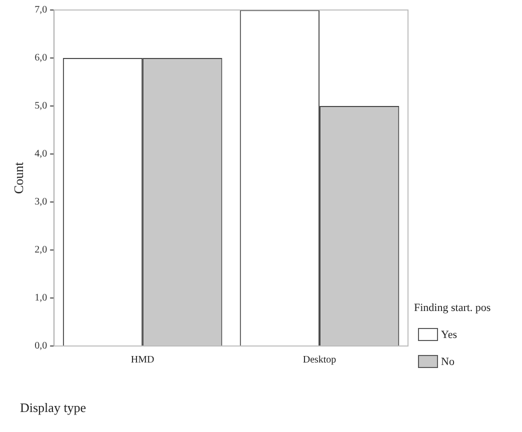 The width and height of the screenshot is (522, 432). I want to click on legend-label: No, so click(447, 362).